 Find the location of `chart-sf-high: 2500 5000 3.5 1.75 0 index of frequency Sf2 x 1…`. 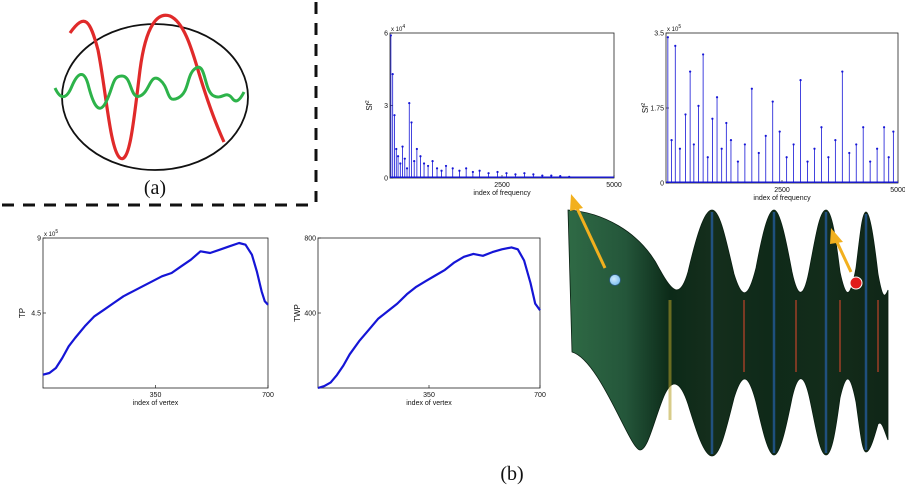

chart-sf-high: 2500 5000 3.5 1.75 0 index of frequency Sf2 x 1… is located at coordinates (773, 113).